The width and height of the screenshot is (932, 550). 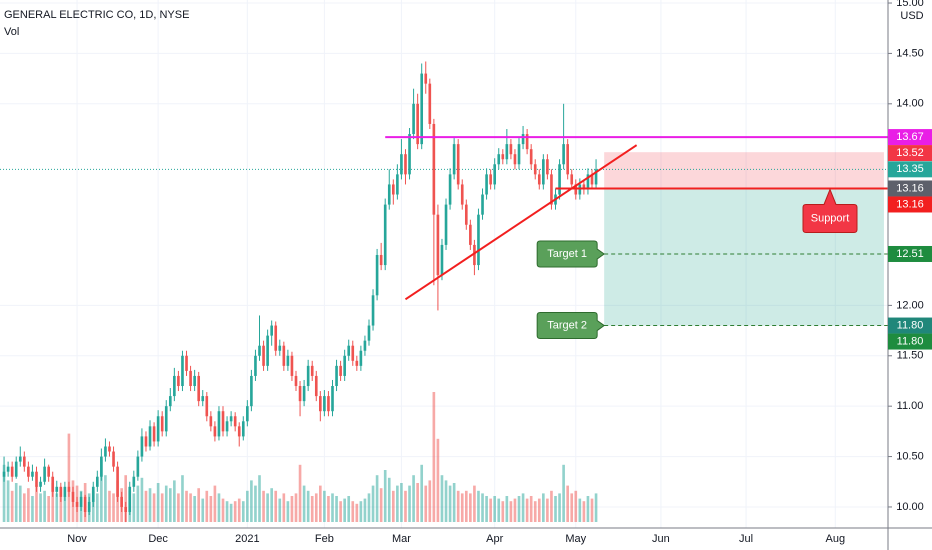 What do you see at coordinates (746, 539) in the screenshot?
I see `x-tick-label: Jul` at bounding box center [746, 539].